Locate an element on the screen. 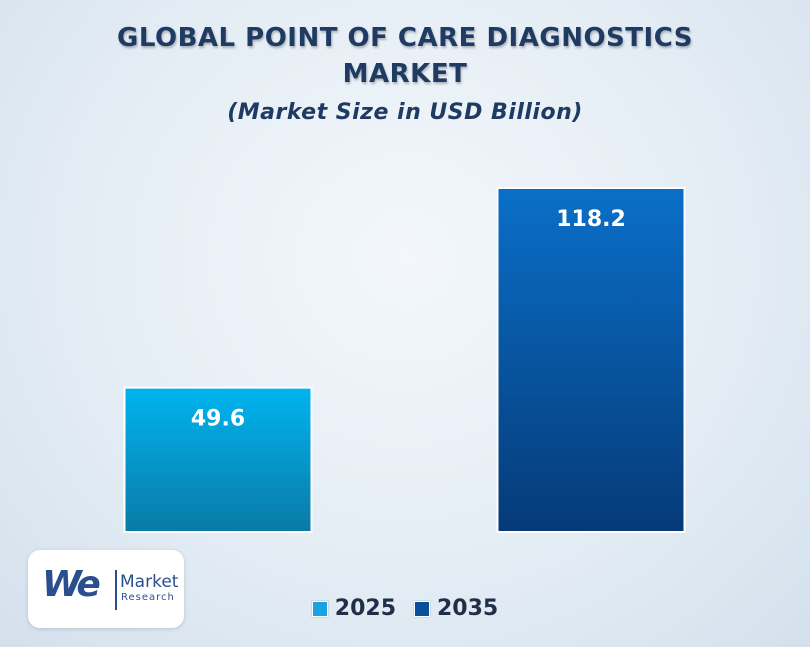  logo-subtitle: Research is located at coordinates (148, 597).